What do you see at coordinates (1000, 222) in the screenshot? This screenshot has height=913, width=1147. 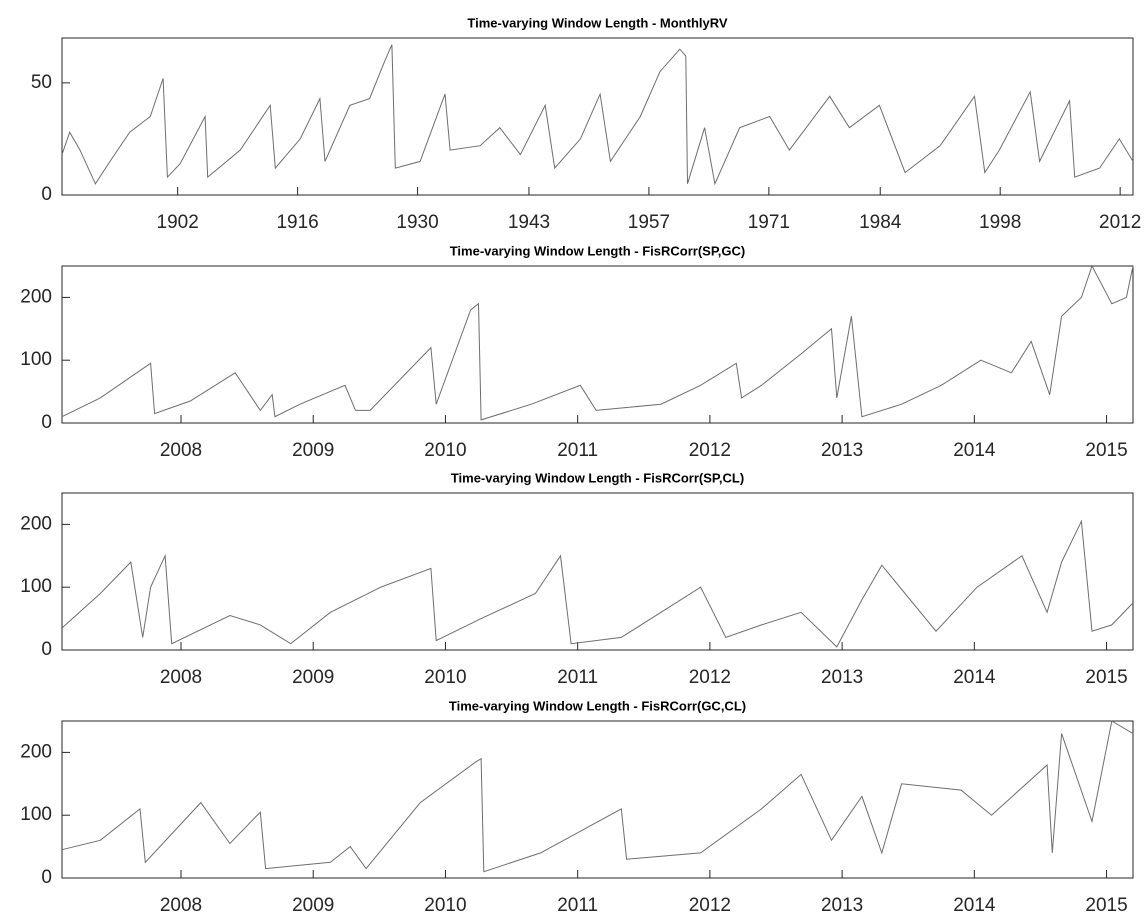 I see `x-tick-label: 1998` at bounding box center [1000, 222].